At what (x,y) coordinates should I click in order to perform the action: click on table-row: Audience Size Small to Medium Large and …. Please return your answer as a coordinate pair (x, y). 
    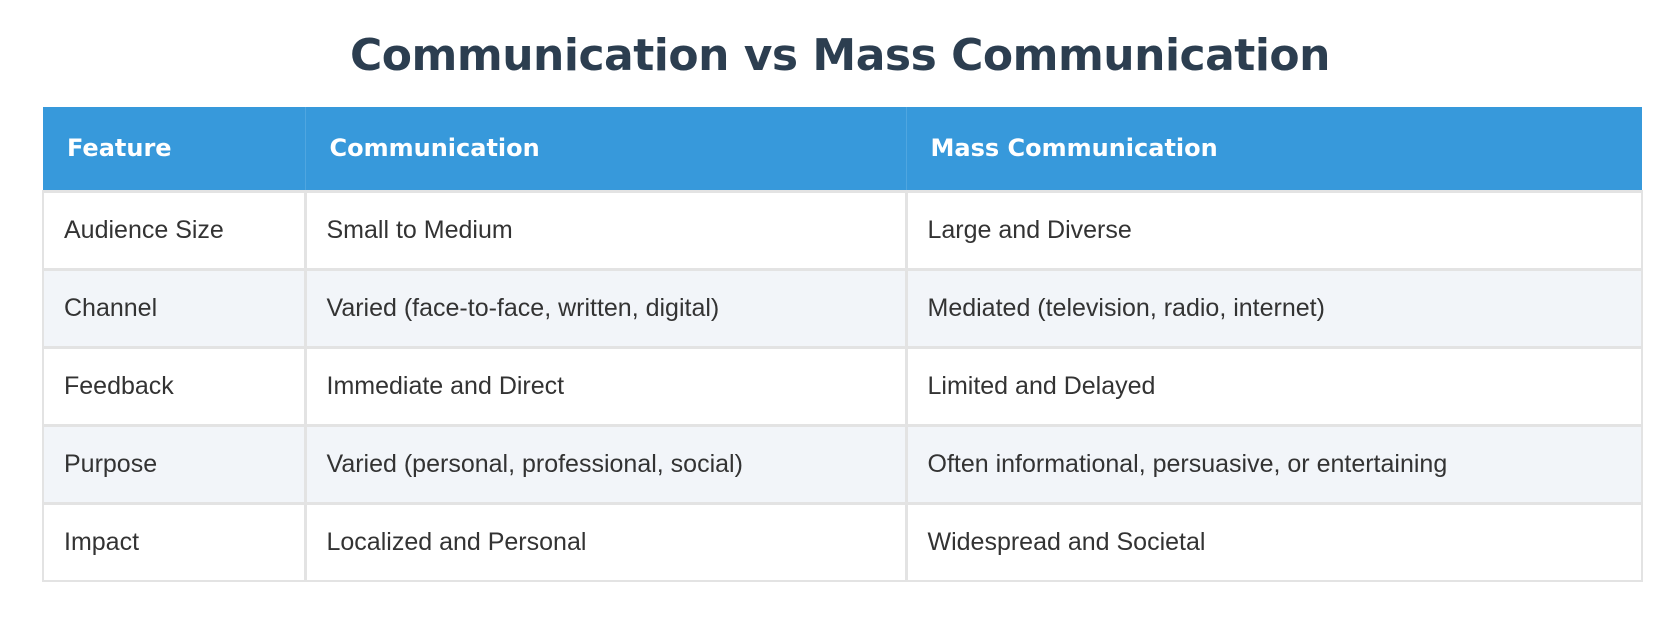
    Looking at the image, I should click on (842, 229).